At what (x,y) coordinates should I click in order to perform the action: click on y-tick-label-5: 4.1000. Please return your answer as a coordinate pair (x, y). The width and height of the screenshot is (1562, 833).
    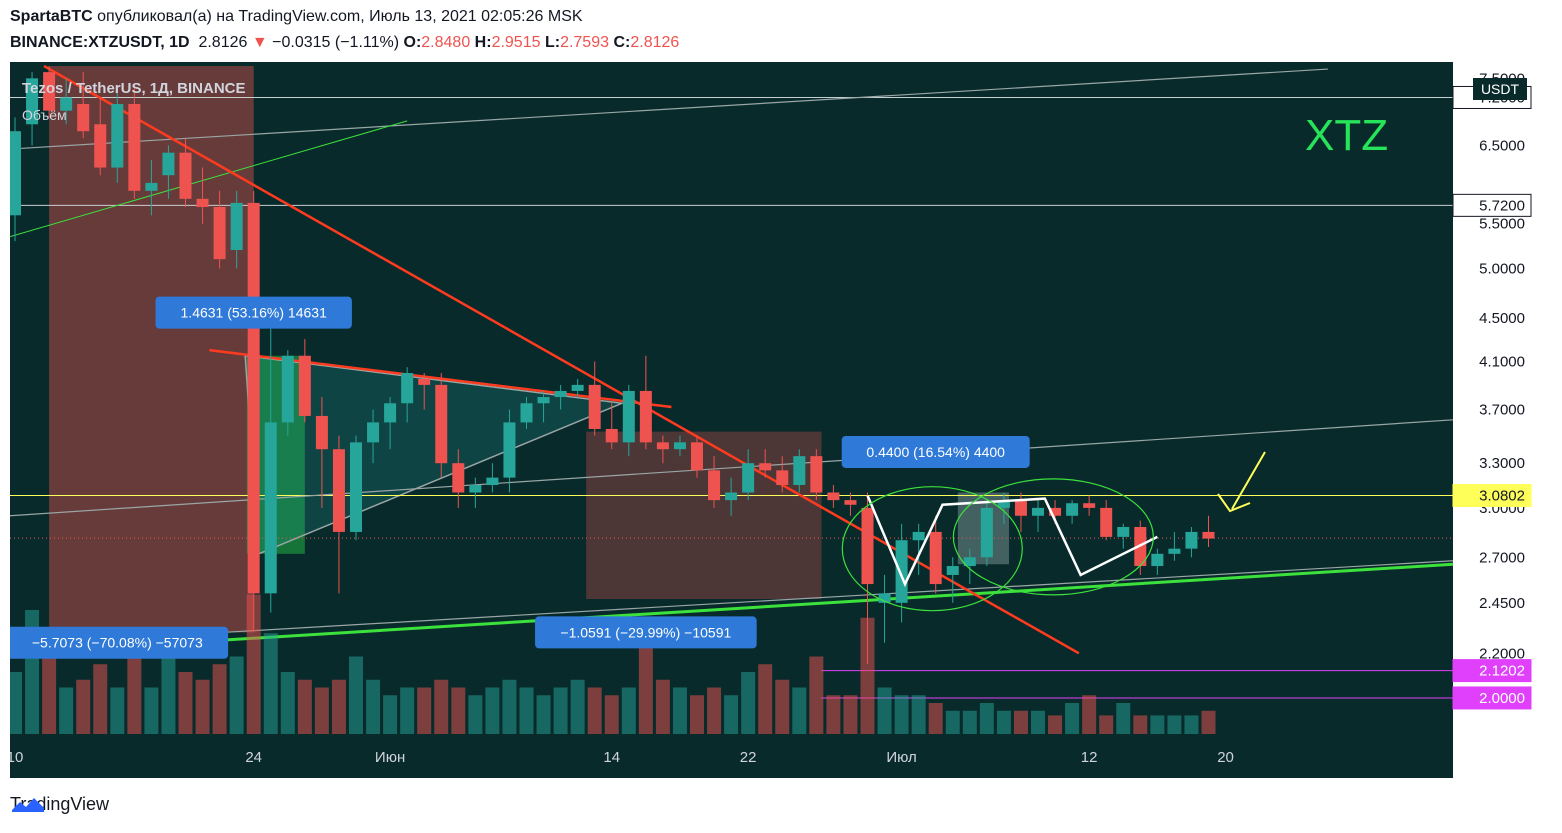
    Looking at the image, I should click on (1502, 361).